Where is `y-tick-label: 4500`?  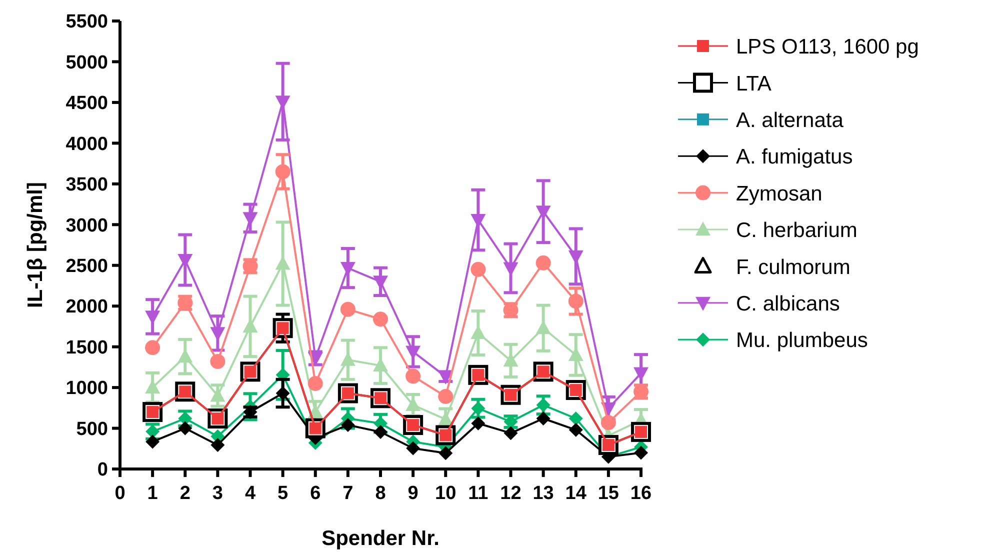 y-tick-label: 4500 is located at coordinates (87, 103).